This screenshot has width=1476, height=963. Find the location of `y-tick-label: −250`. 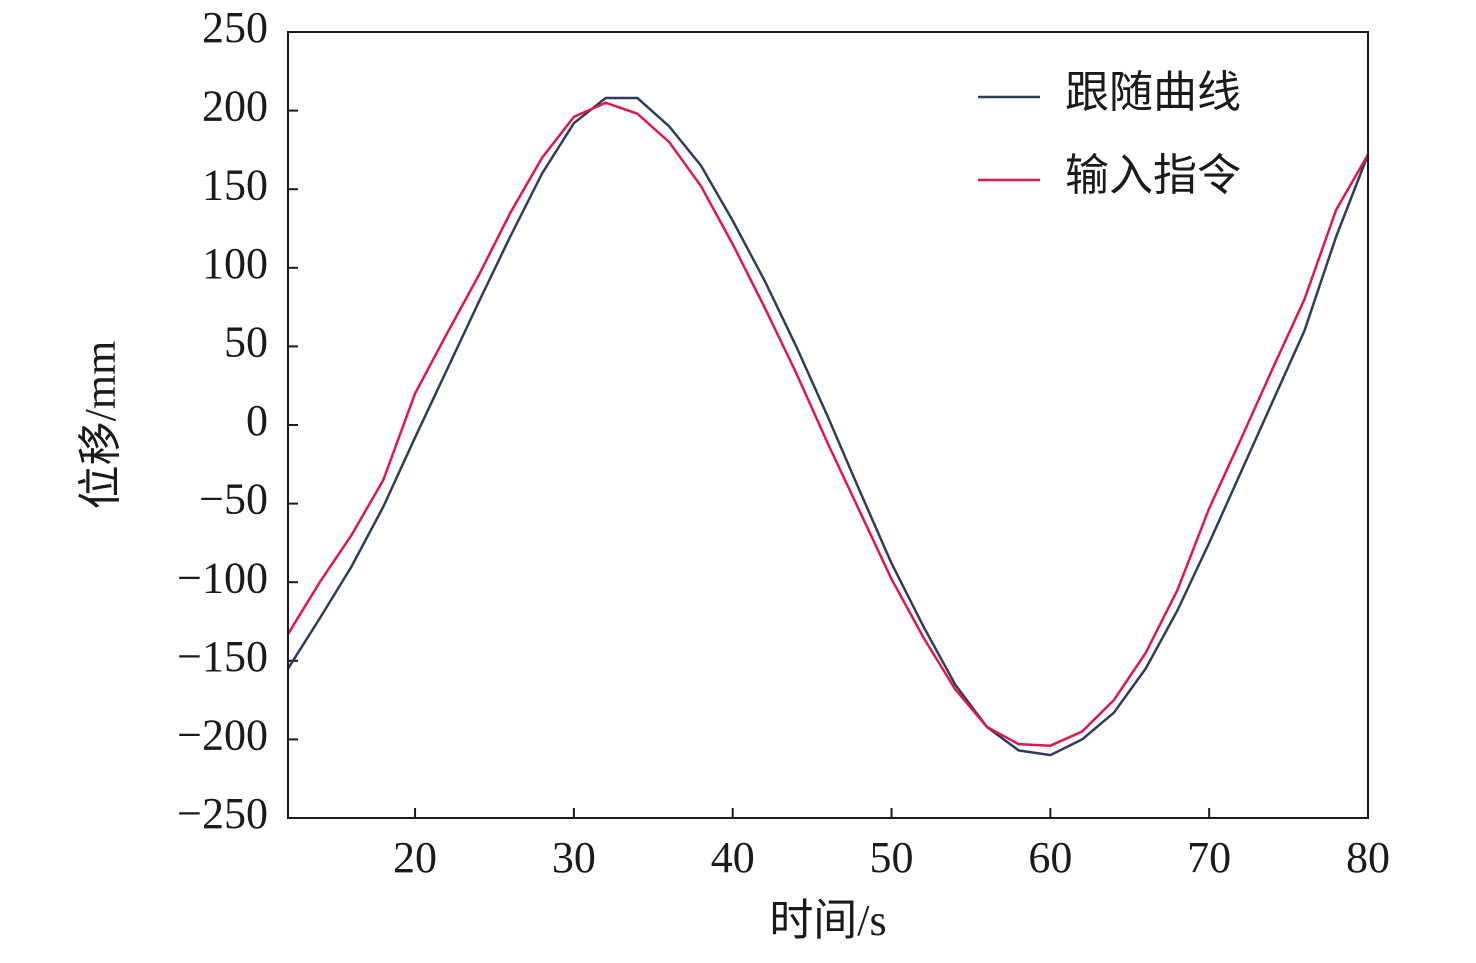

y-tick-label: −250 is located at coordinates (222, 813).